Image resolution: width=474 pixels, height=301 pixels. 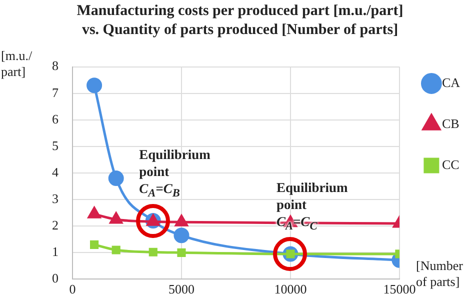 I want to click on x-tick-label: 10000, so click(x=290, y=288).